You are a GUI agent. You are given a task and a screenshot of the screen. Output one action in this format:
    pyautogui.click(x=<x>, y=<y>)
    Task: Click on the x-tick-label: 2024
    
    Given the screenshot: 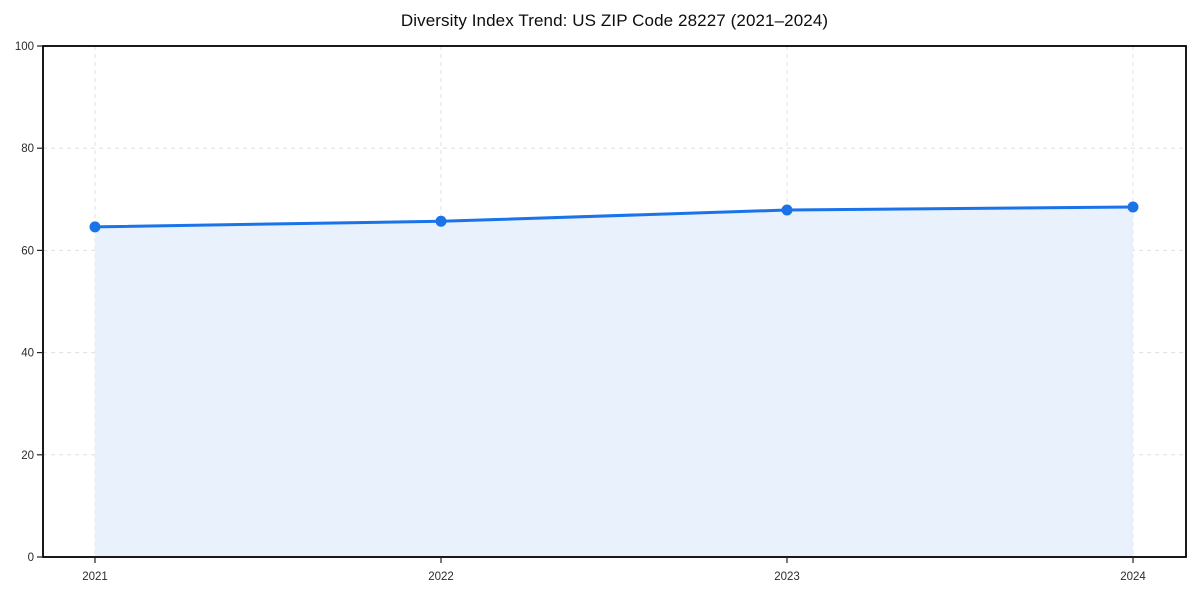 What is the action you would take?
    pyautogui.click(x=1133, y=577)
    